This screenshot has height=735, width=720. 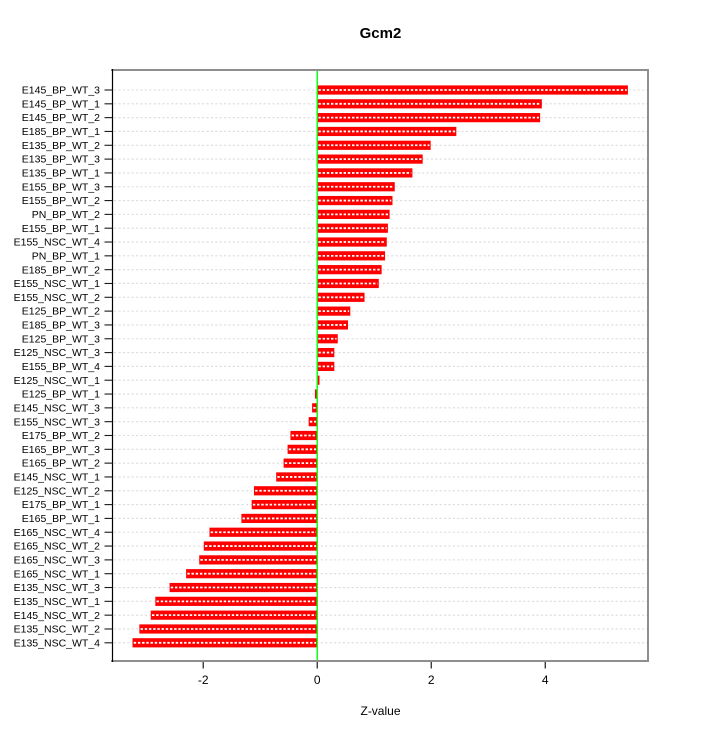 What do you see at coordinates (57, 588) in the screenshot?
I see `y-axis-category-label: E135_NSC_WT_3` at bounding box center [57, 588].